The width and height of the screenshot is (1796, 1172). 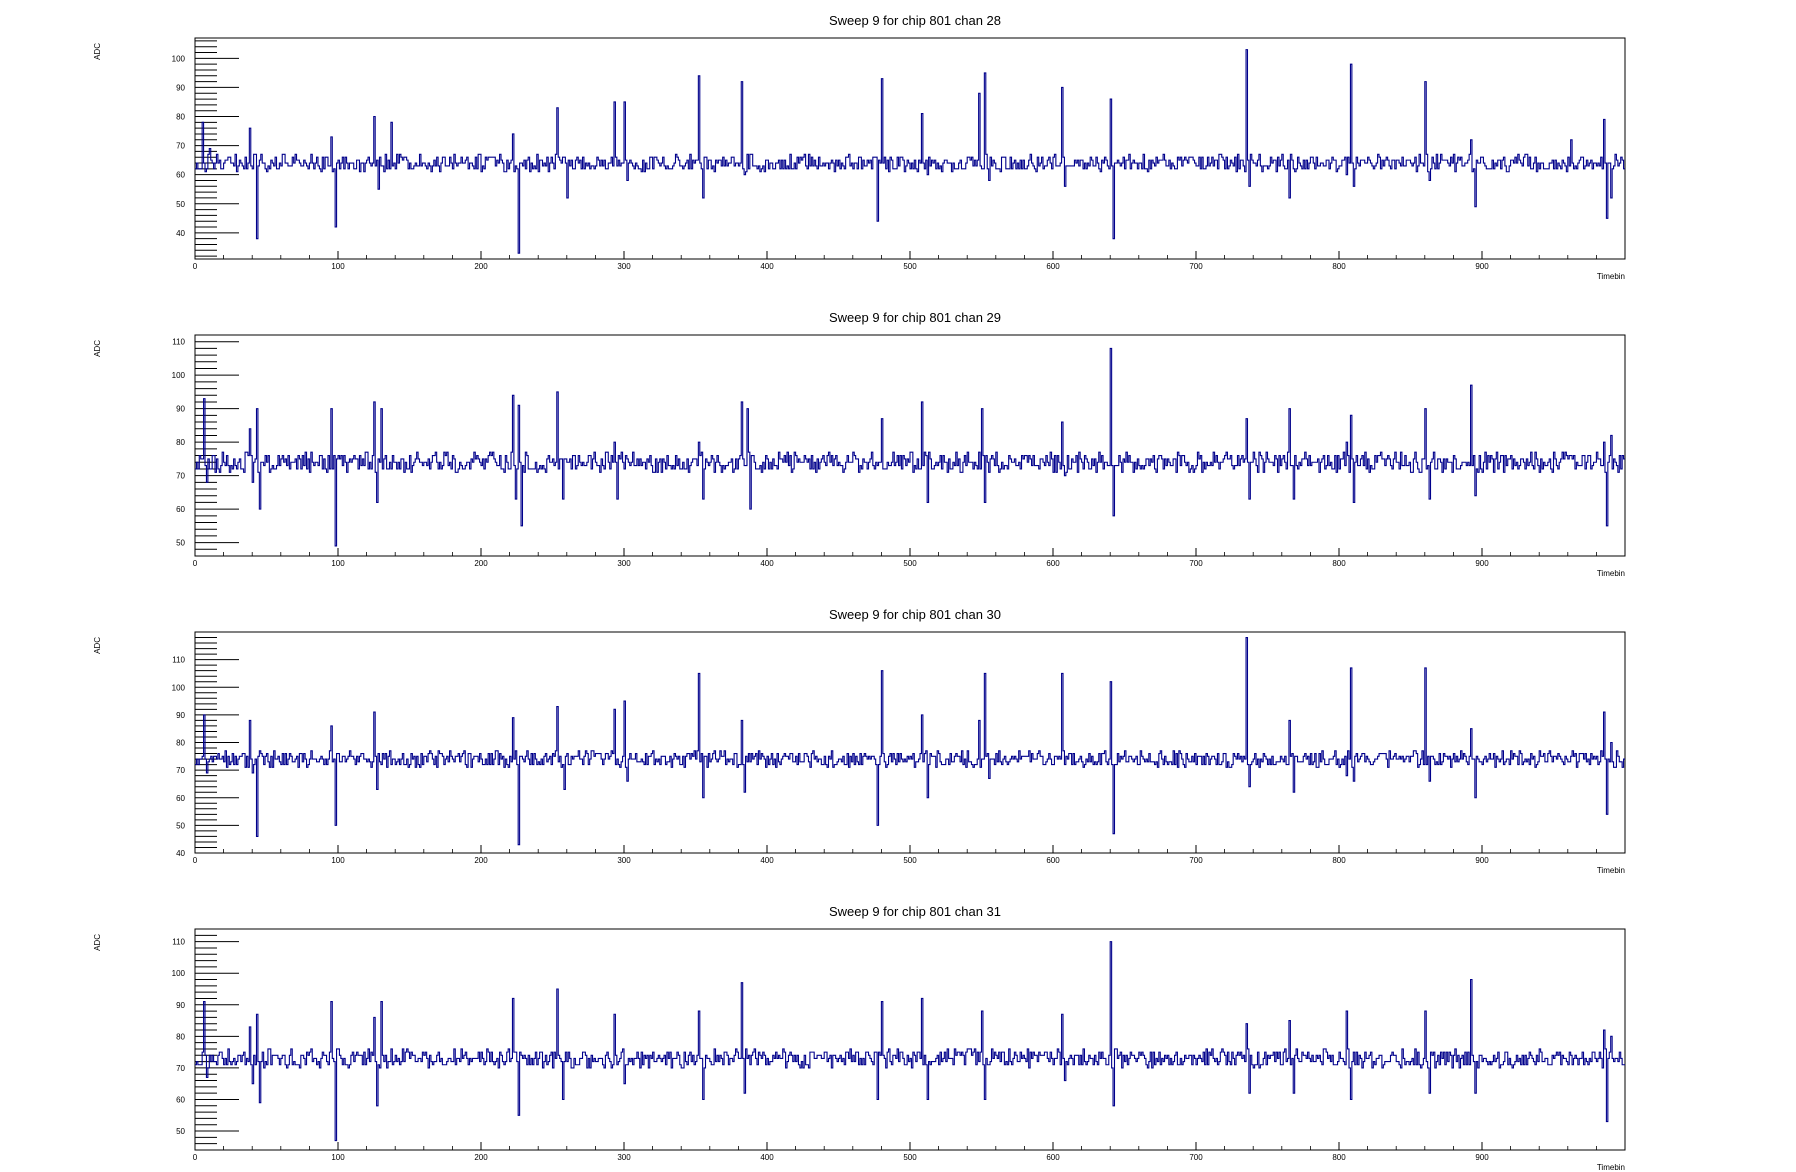 What do you see at coordinates (915, 20) in the screenshot?
I see `chart-title: Sweep 9 for chip 801 chan 28` at bounding box center [915, 20].